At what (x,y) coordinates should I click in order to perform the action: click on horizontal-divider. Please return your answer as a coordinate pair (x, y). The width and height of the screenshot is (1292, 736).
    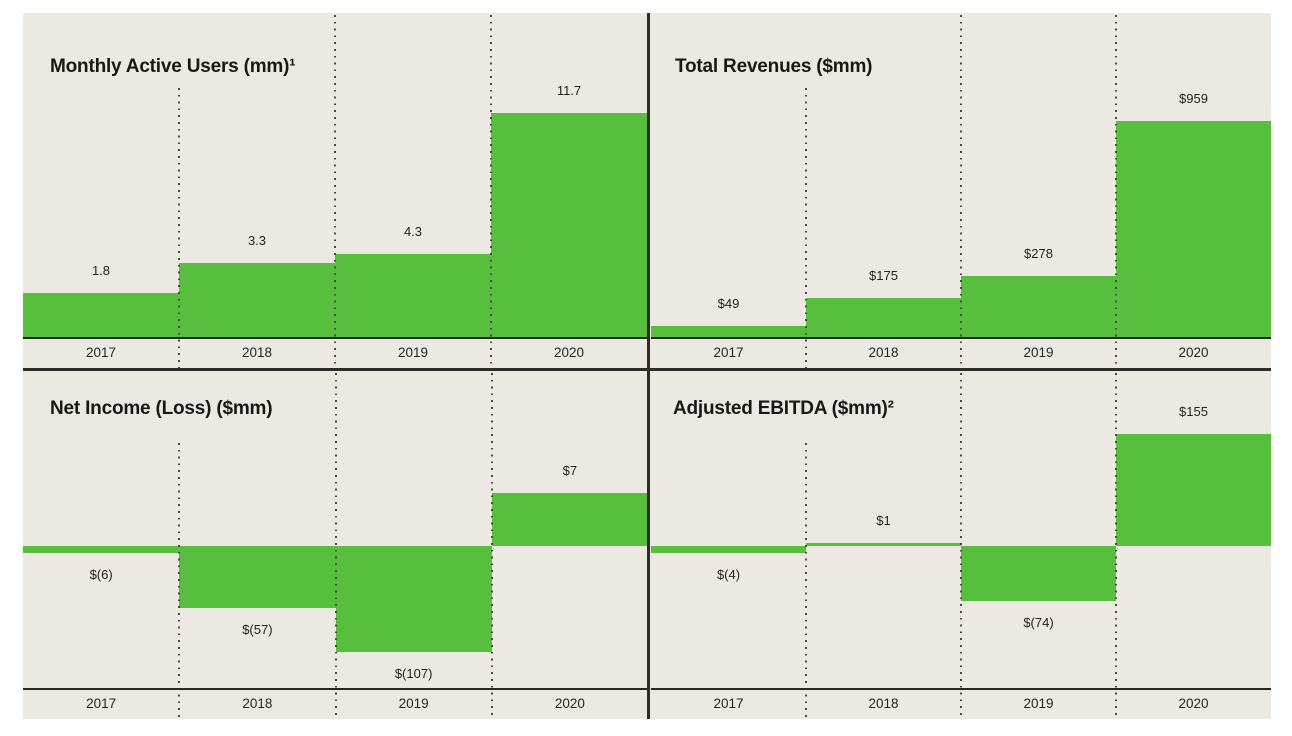
    Looking at the image, I should click on (647, 369).